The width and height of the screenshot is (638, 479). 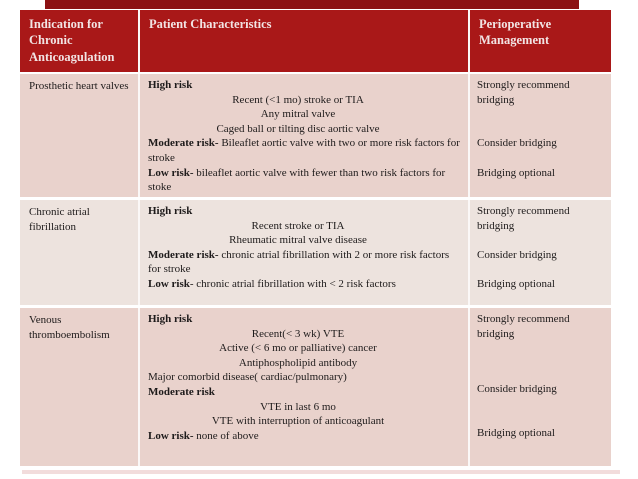 I want to click on characteristic-line: Moderate risk, so click(x=181, y=391).